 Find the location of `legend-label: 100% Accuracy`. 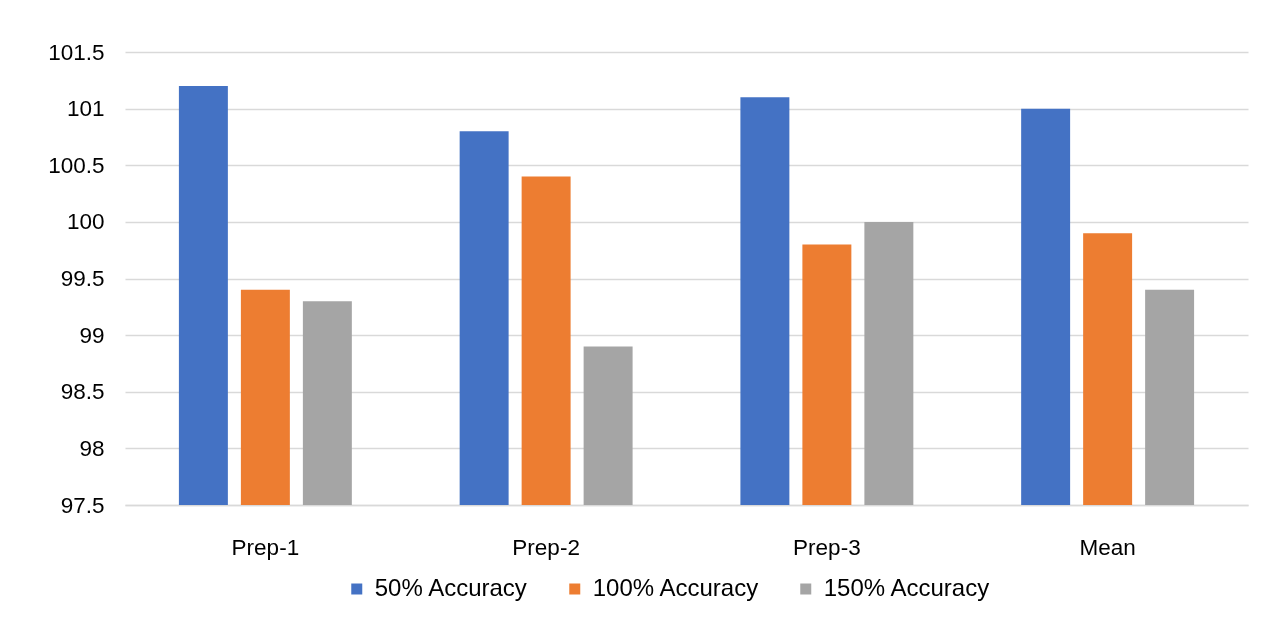

legend-label: 100% Accuracy is located at coordinates (675, 587).